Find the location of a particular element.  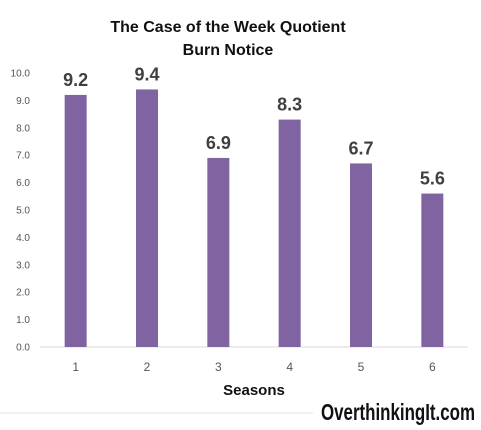

x-tick-label: 6 is located at coordinates (432, 367).